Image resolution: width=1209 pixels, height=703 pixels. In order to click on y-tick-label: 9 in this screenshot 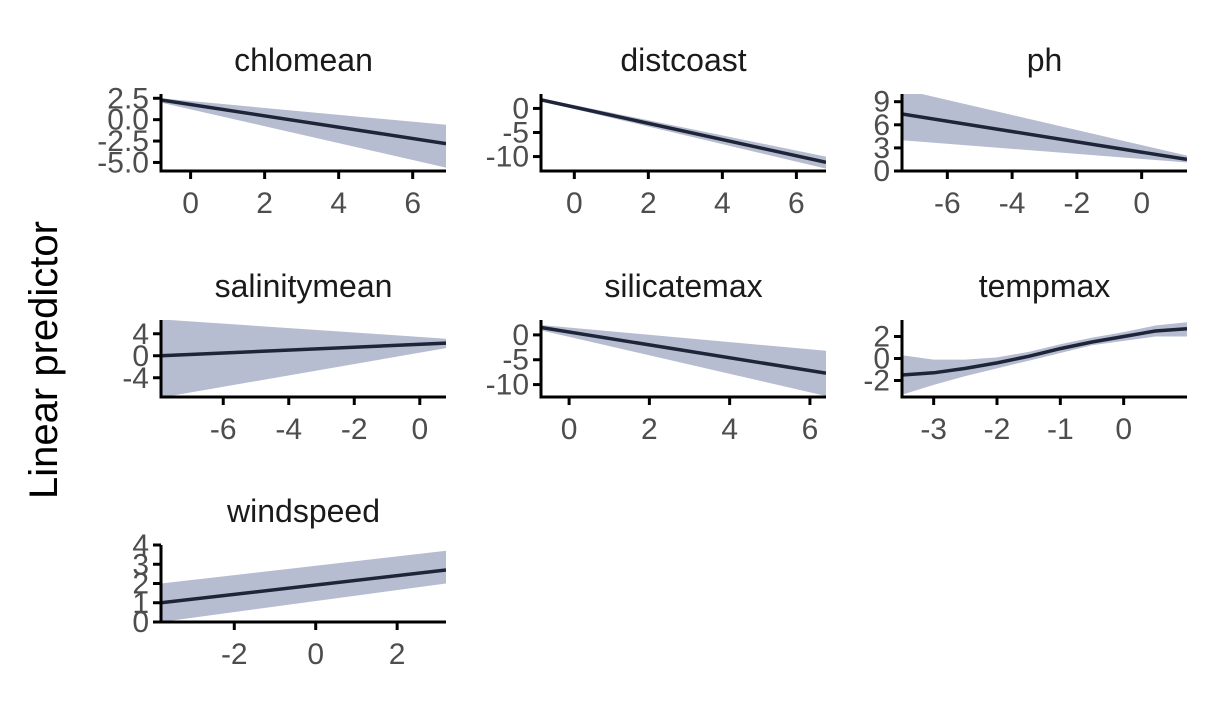, I will do `click(881, 102)`.